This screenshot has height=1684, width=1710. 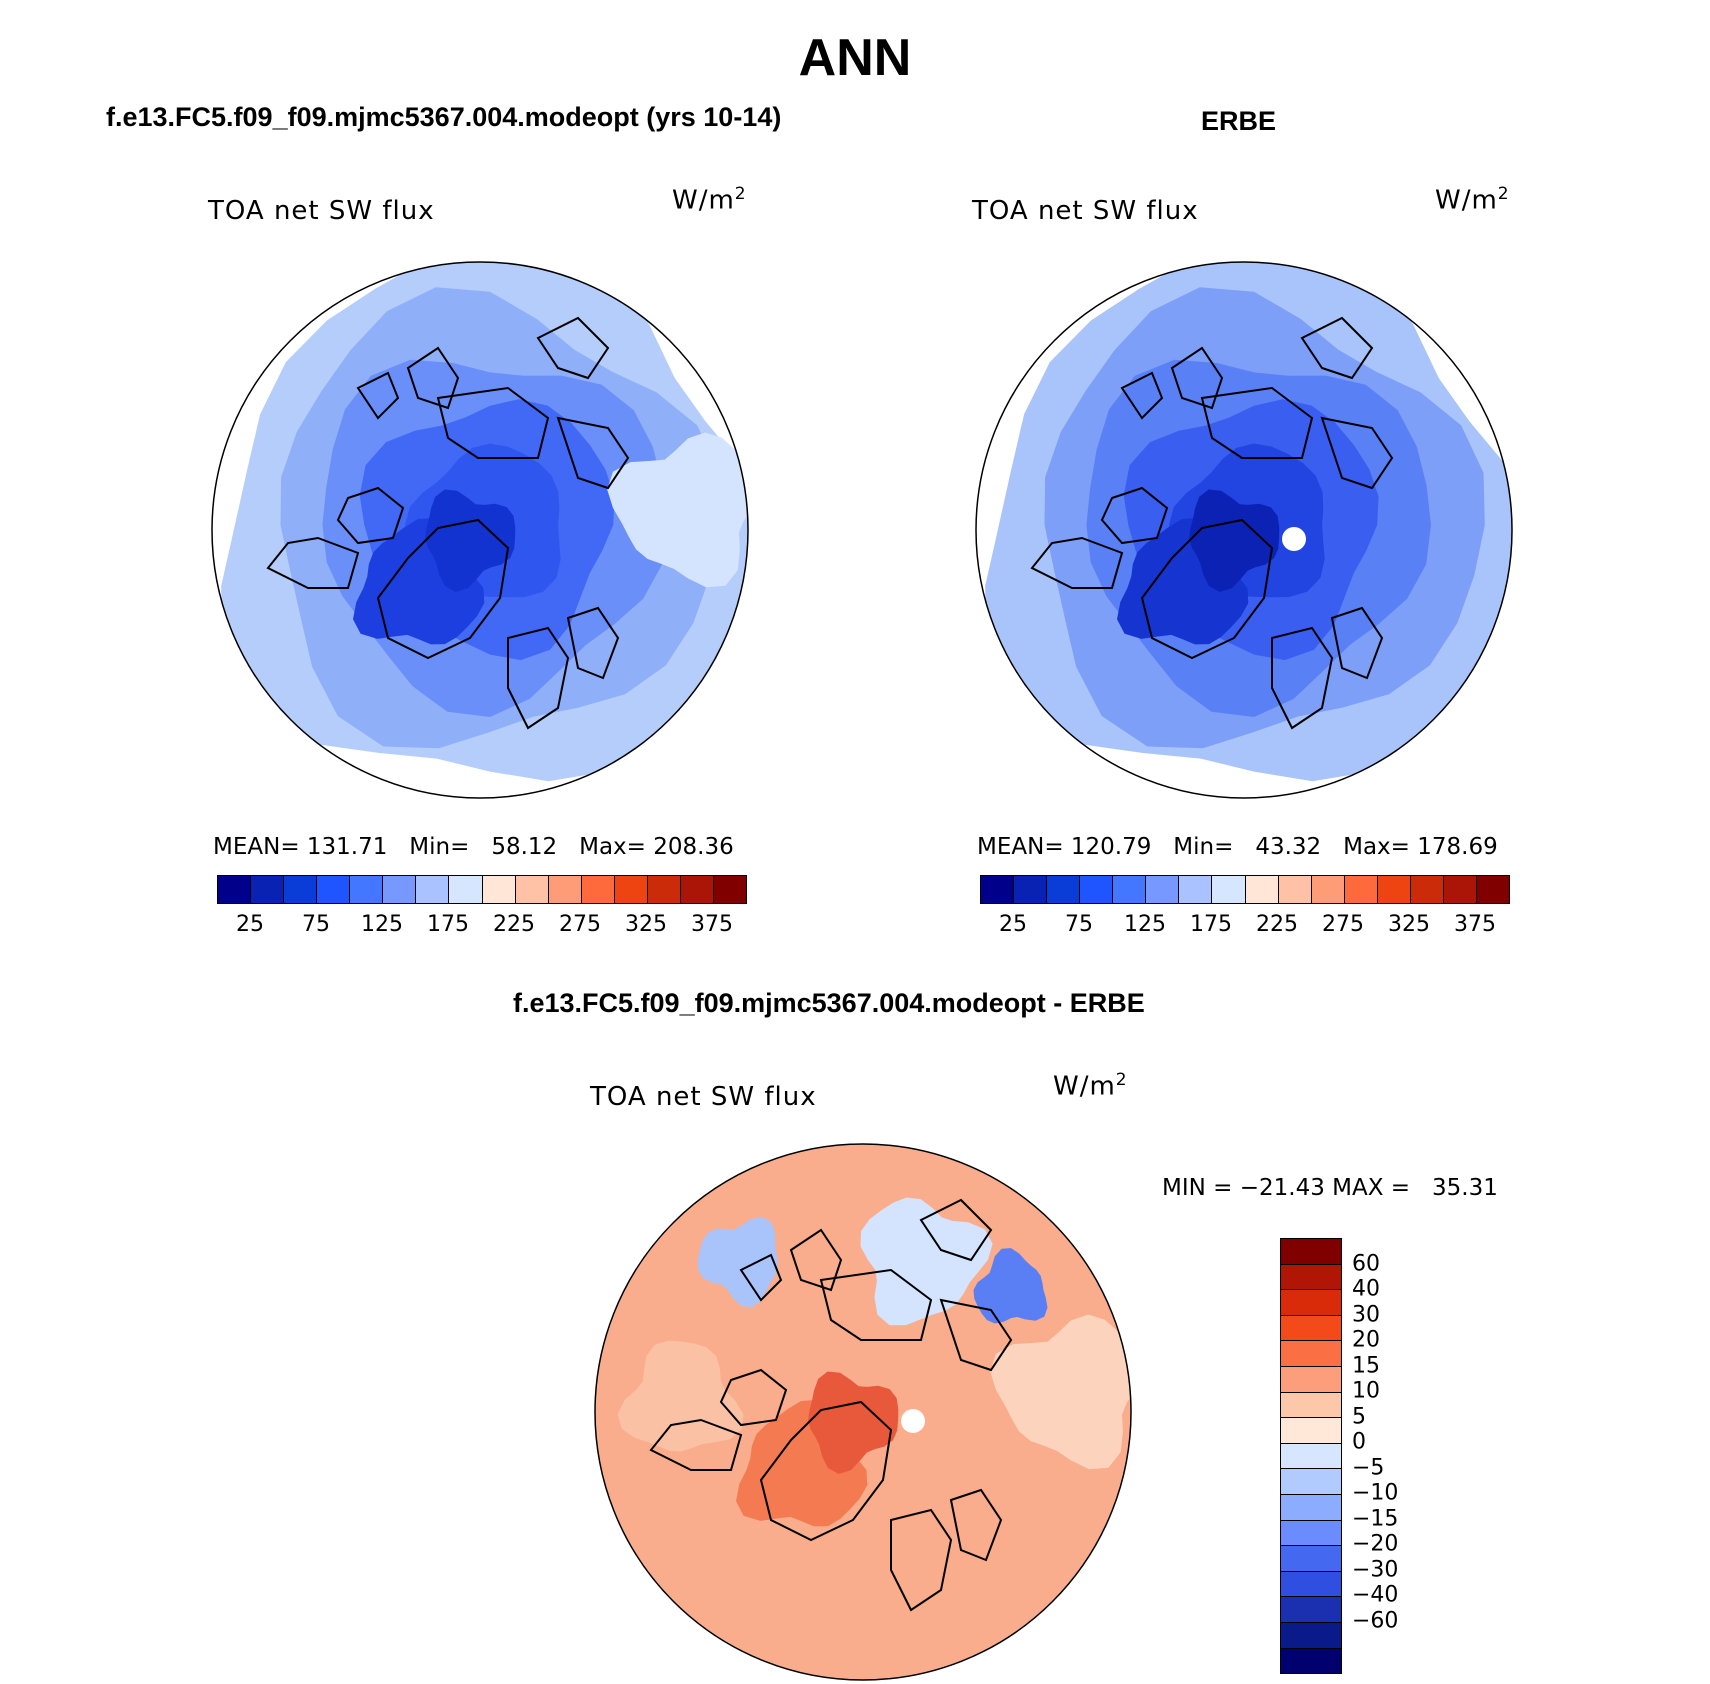 What do you see at coordinates (1085, 211) in the screenshot?
I see `obs-field-label: TOA net SW flux` at bounding box center [1085, 211].